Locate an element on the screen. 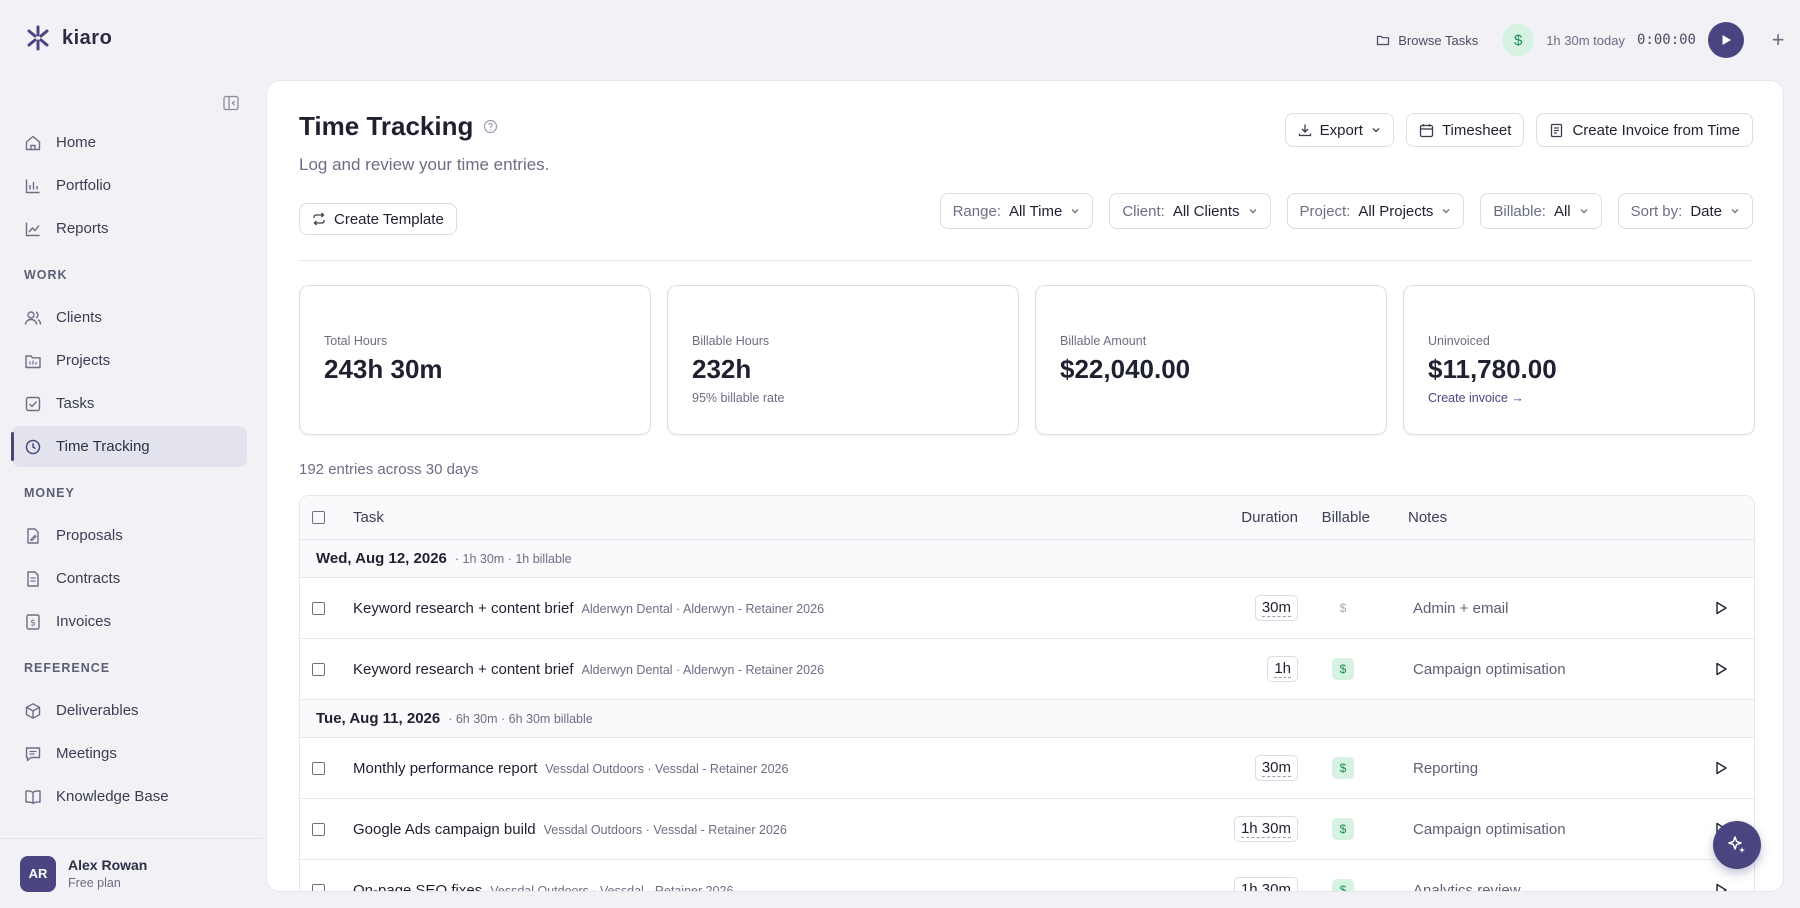 This screenshot has height=908, width=1800. billable-toggle-button: $ is located at coordinates (1518, 40).